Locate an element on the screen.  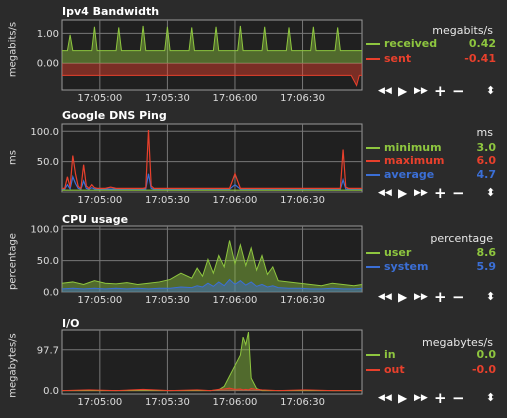
legend-maximum: maximum 6.0 is located at coordinates (431, 161).